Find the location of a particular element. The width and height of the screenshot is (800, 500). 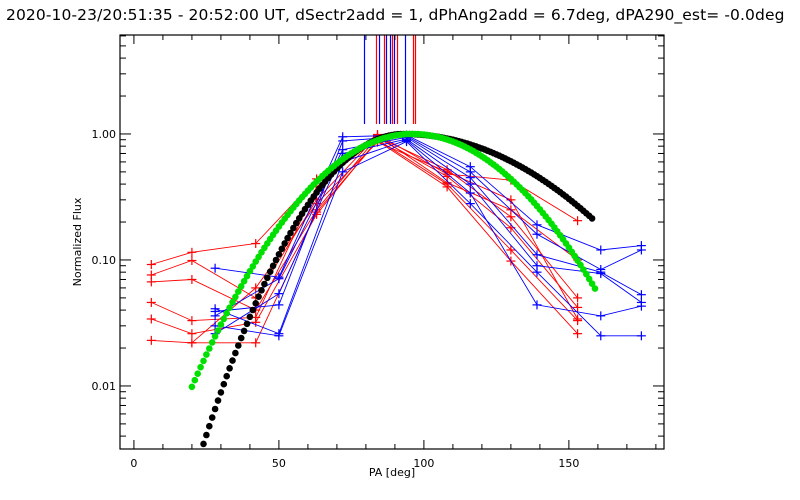

x-tick-label: 100 is located at coordinates (423, 463).